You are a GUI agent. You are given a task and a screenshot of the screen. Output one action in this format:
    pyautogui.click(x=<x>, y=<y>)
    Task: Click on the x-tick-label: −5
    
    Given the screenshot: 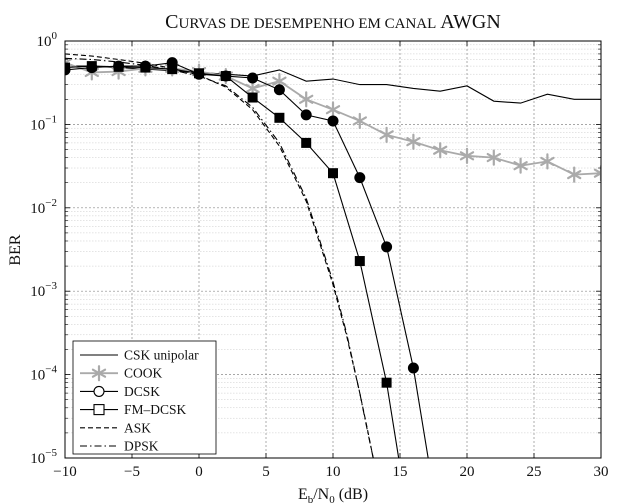 What is the action you would take?
    pyautogui.click(x=132, y=472)
    